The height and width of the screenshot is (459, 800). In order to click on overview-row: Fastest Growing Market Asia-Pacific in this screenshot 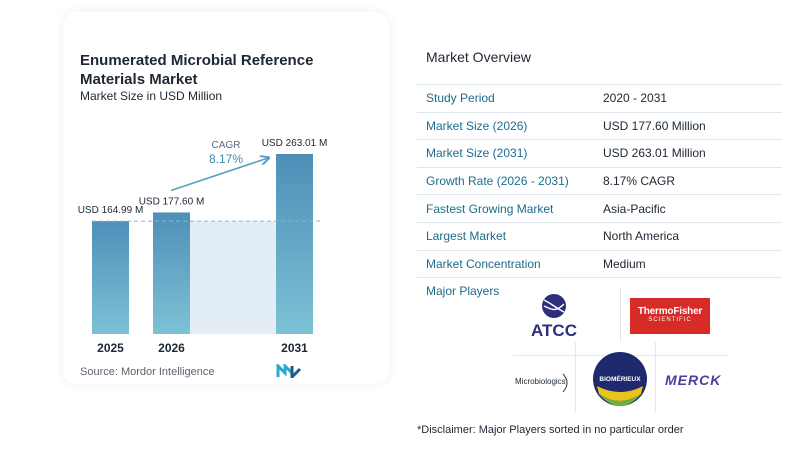, I will do `click(599, 209)`.